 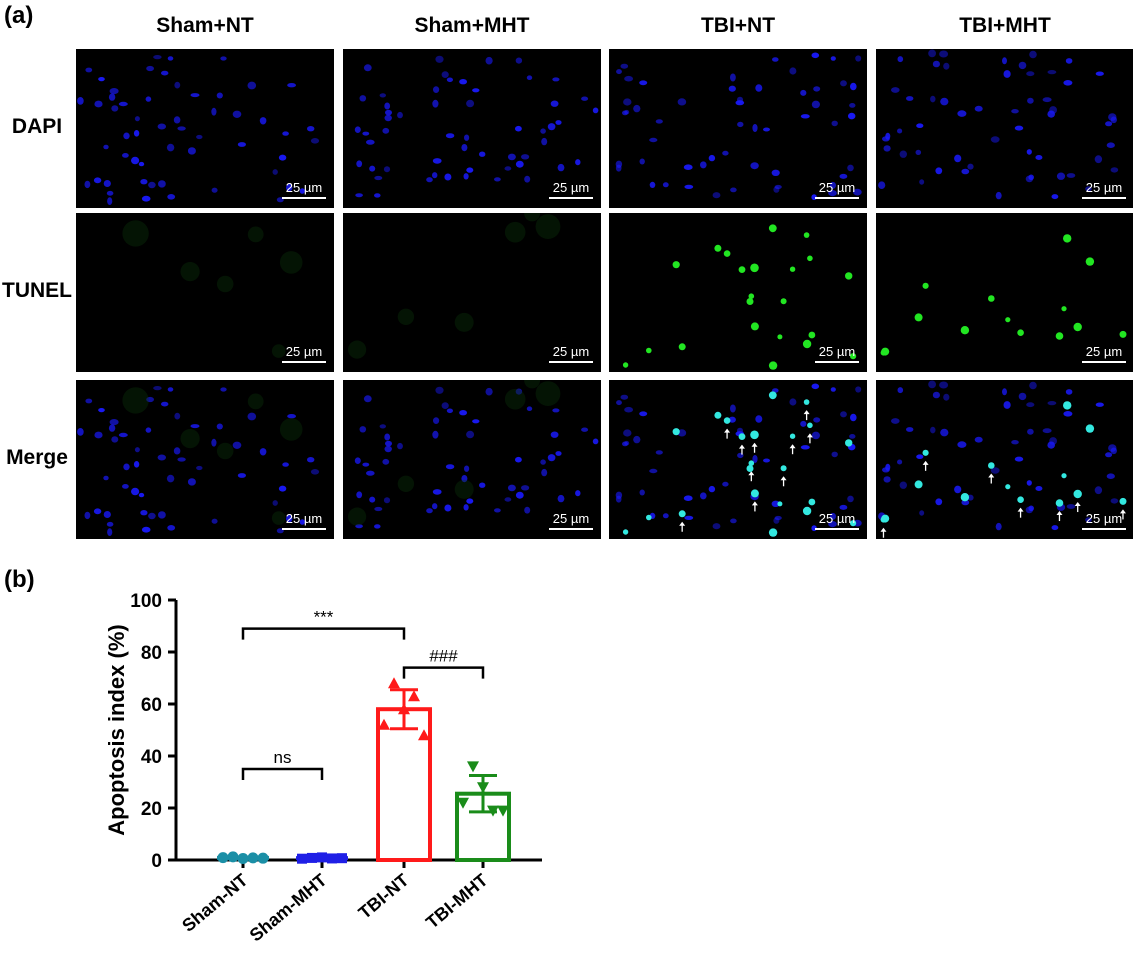 What do you see at coordinates (19, 579) in the screenshot?
I see `panel-b-label: (b)` at bounding box center [19, 579].